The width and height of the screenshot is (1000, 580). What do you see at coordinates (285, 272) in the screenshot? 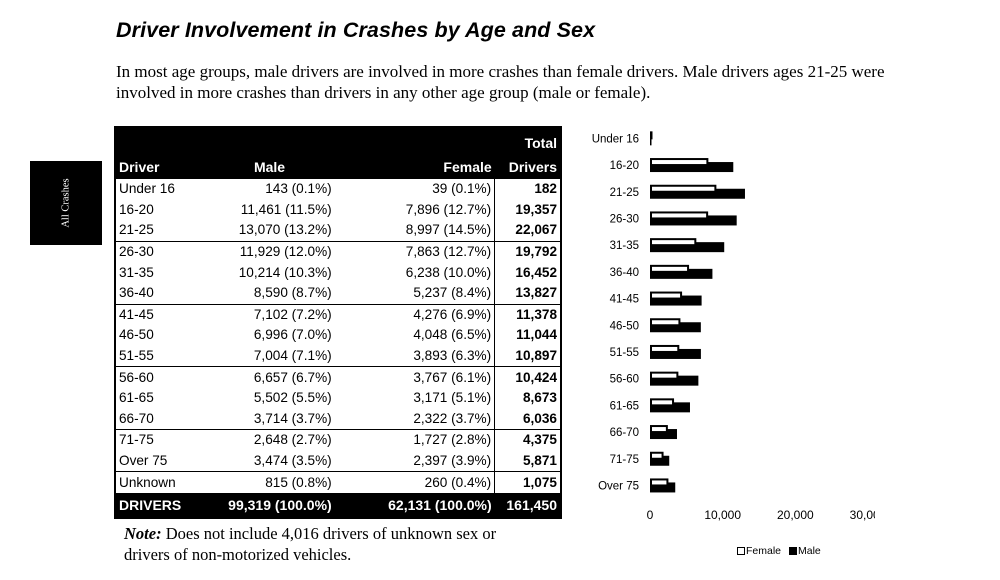
I see `cell-male: 10,214 (10.3%)` at bounding box center [285, 272].